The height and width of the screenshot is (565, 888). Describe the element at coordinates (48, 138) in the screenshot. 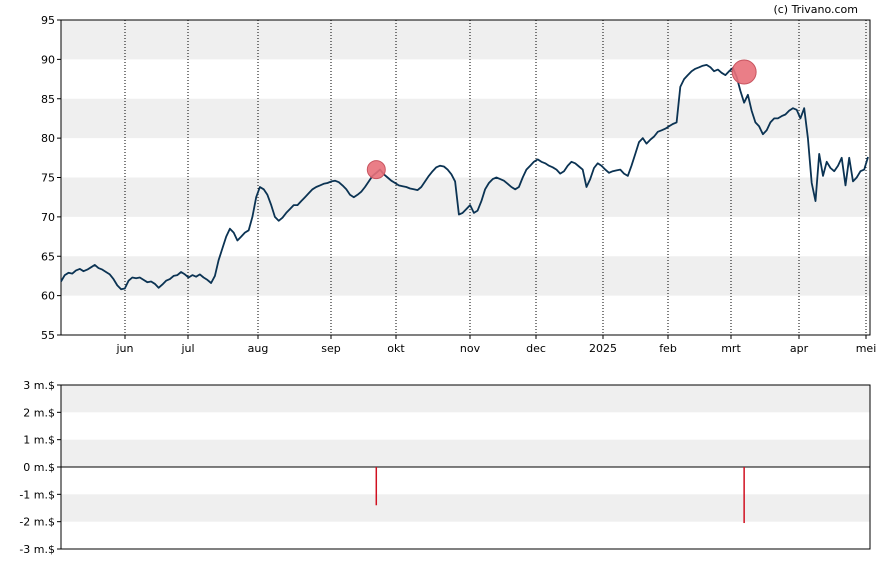

I see `y-tick-label: 80` at that location.